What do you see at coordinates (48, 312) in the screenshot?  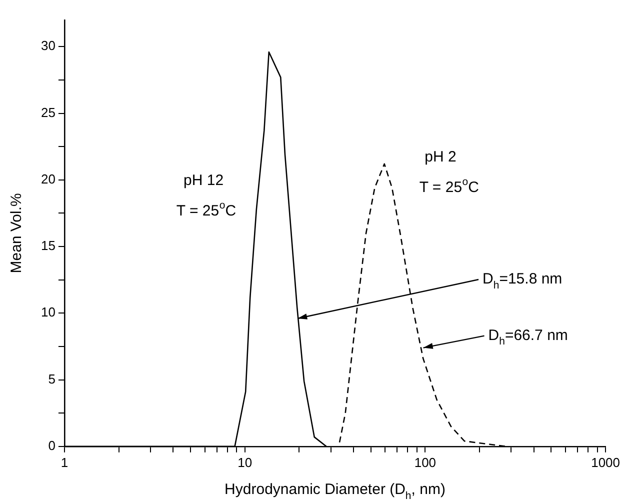 I see `y-tick-label: 10` at bounding box center [48, 312].